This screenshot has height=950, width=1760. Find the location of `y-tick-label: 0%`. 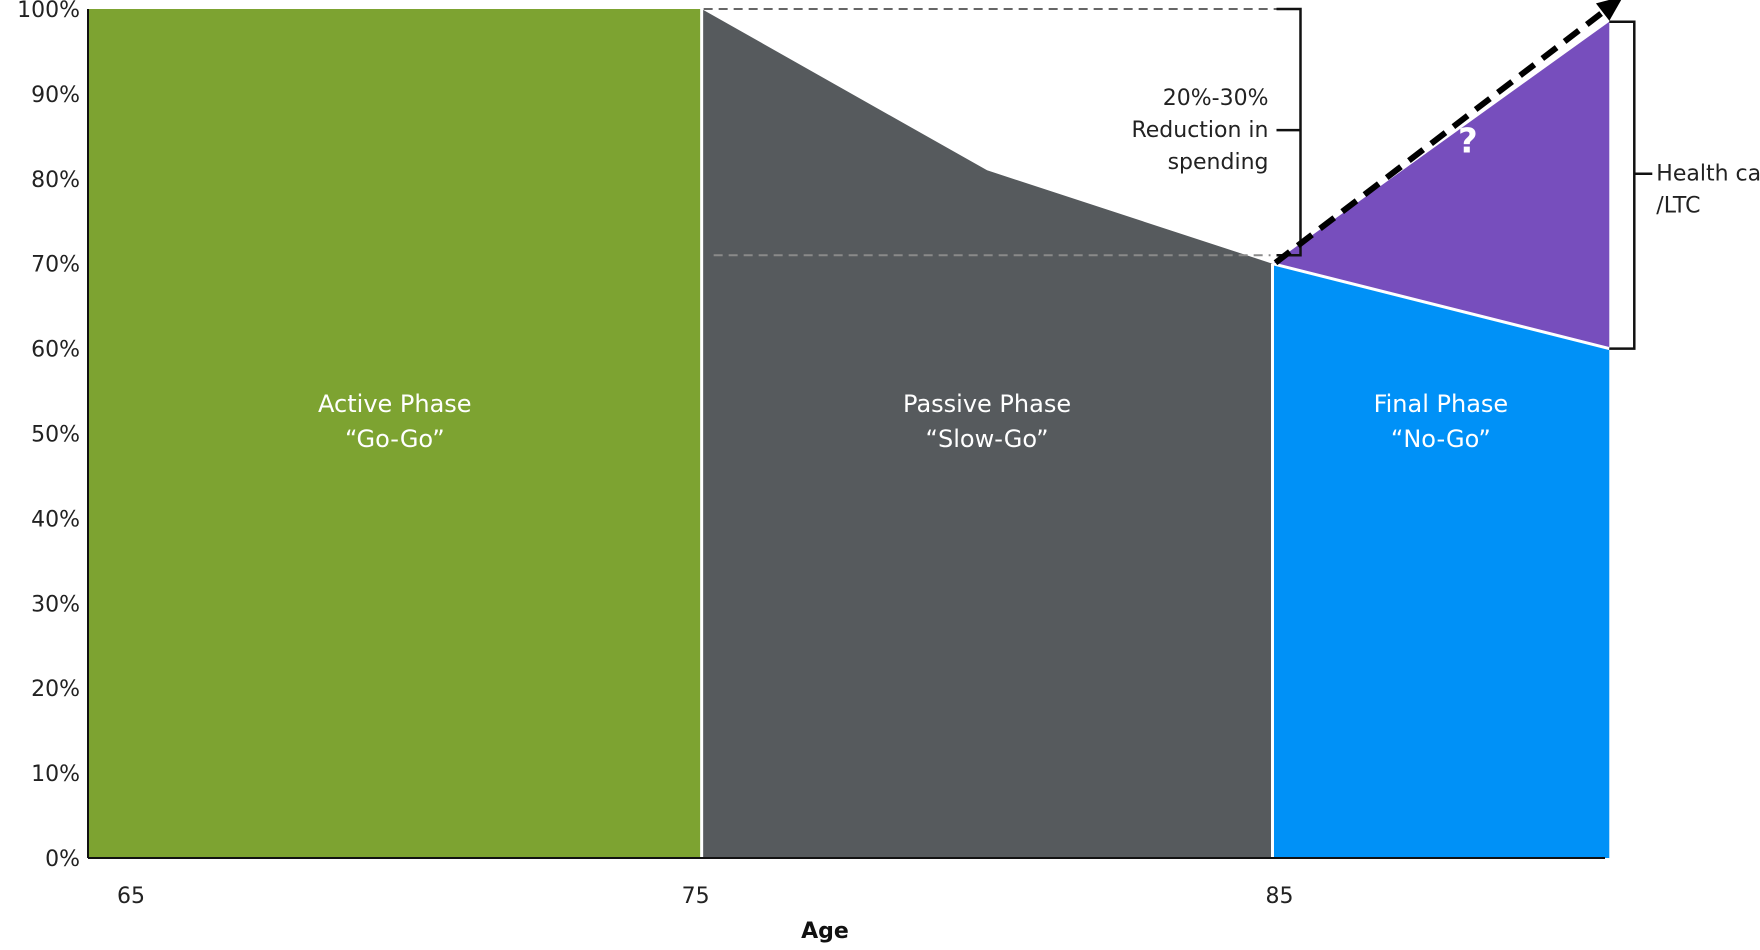

y-tick-label: 0% is located at coordinates (62, 859).